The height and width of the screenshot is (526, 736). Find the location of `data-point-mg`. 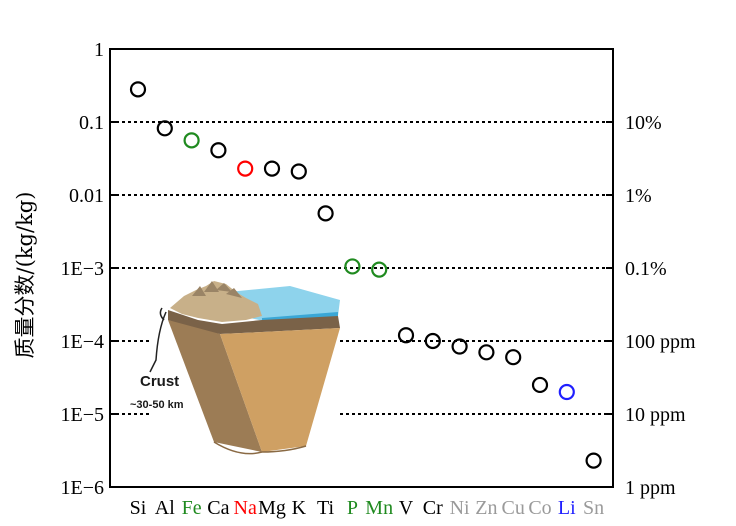

data-point-mg is located at coordinates (272, 168).